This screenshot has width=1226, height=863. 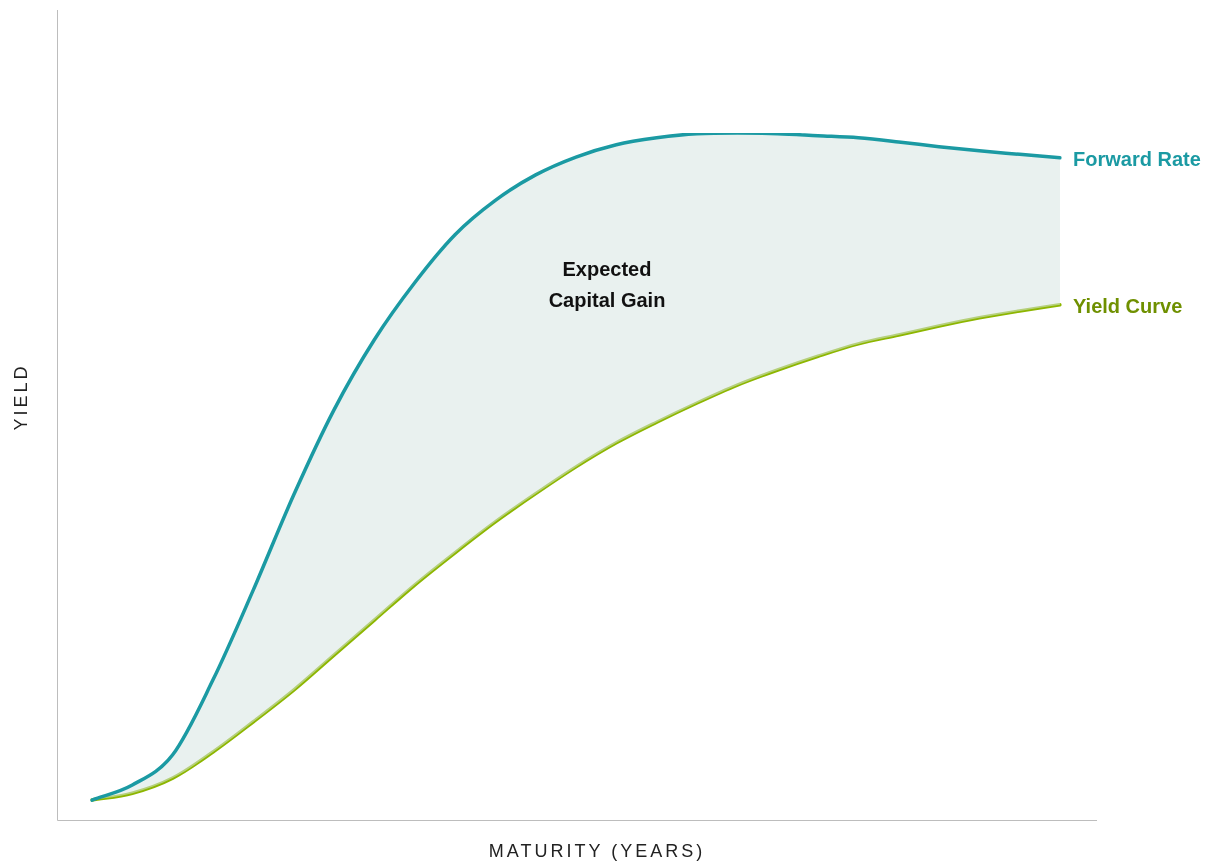 I want to click on x-axis-title: MATURITY (YEARS), so click(x=597, y=850).